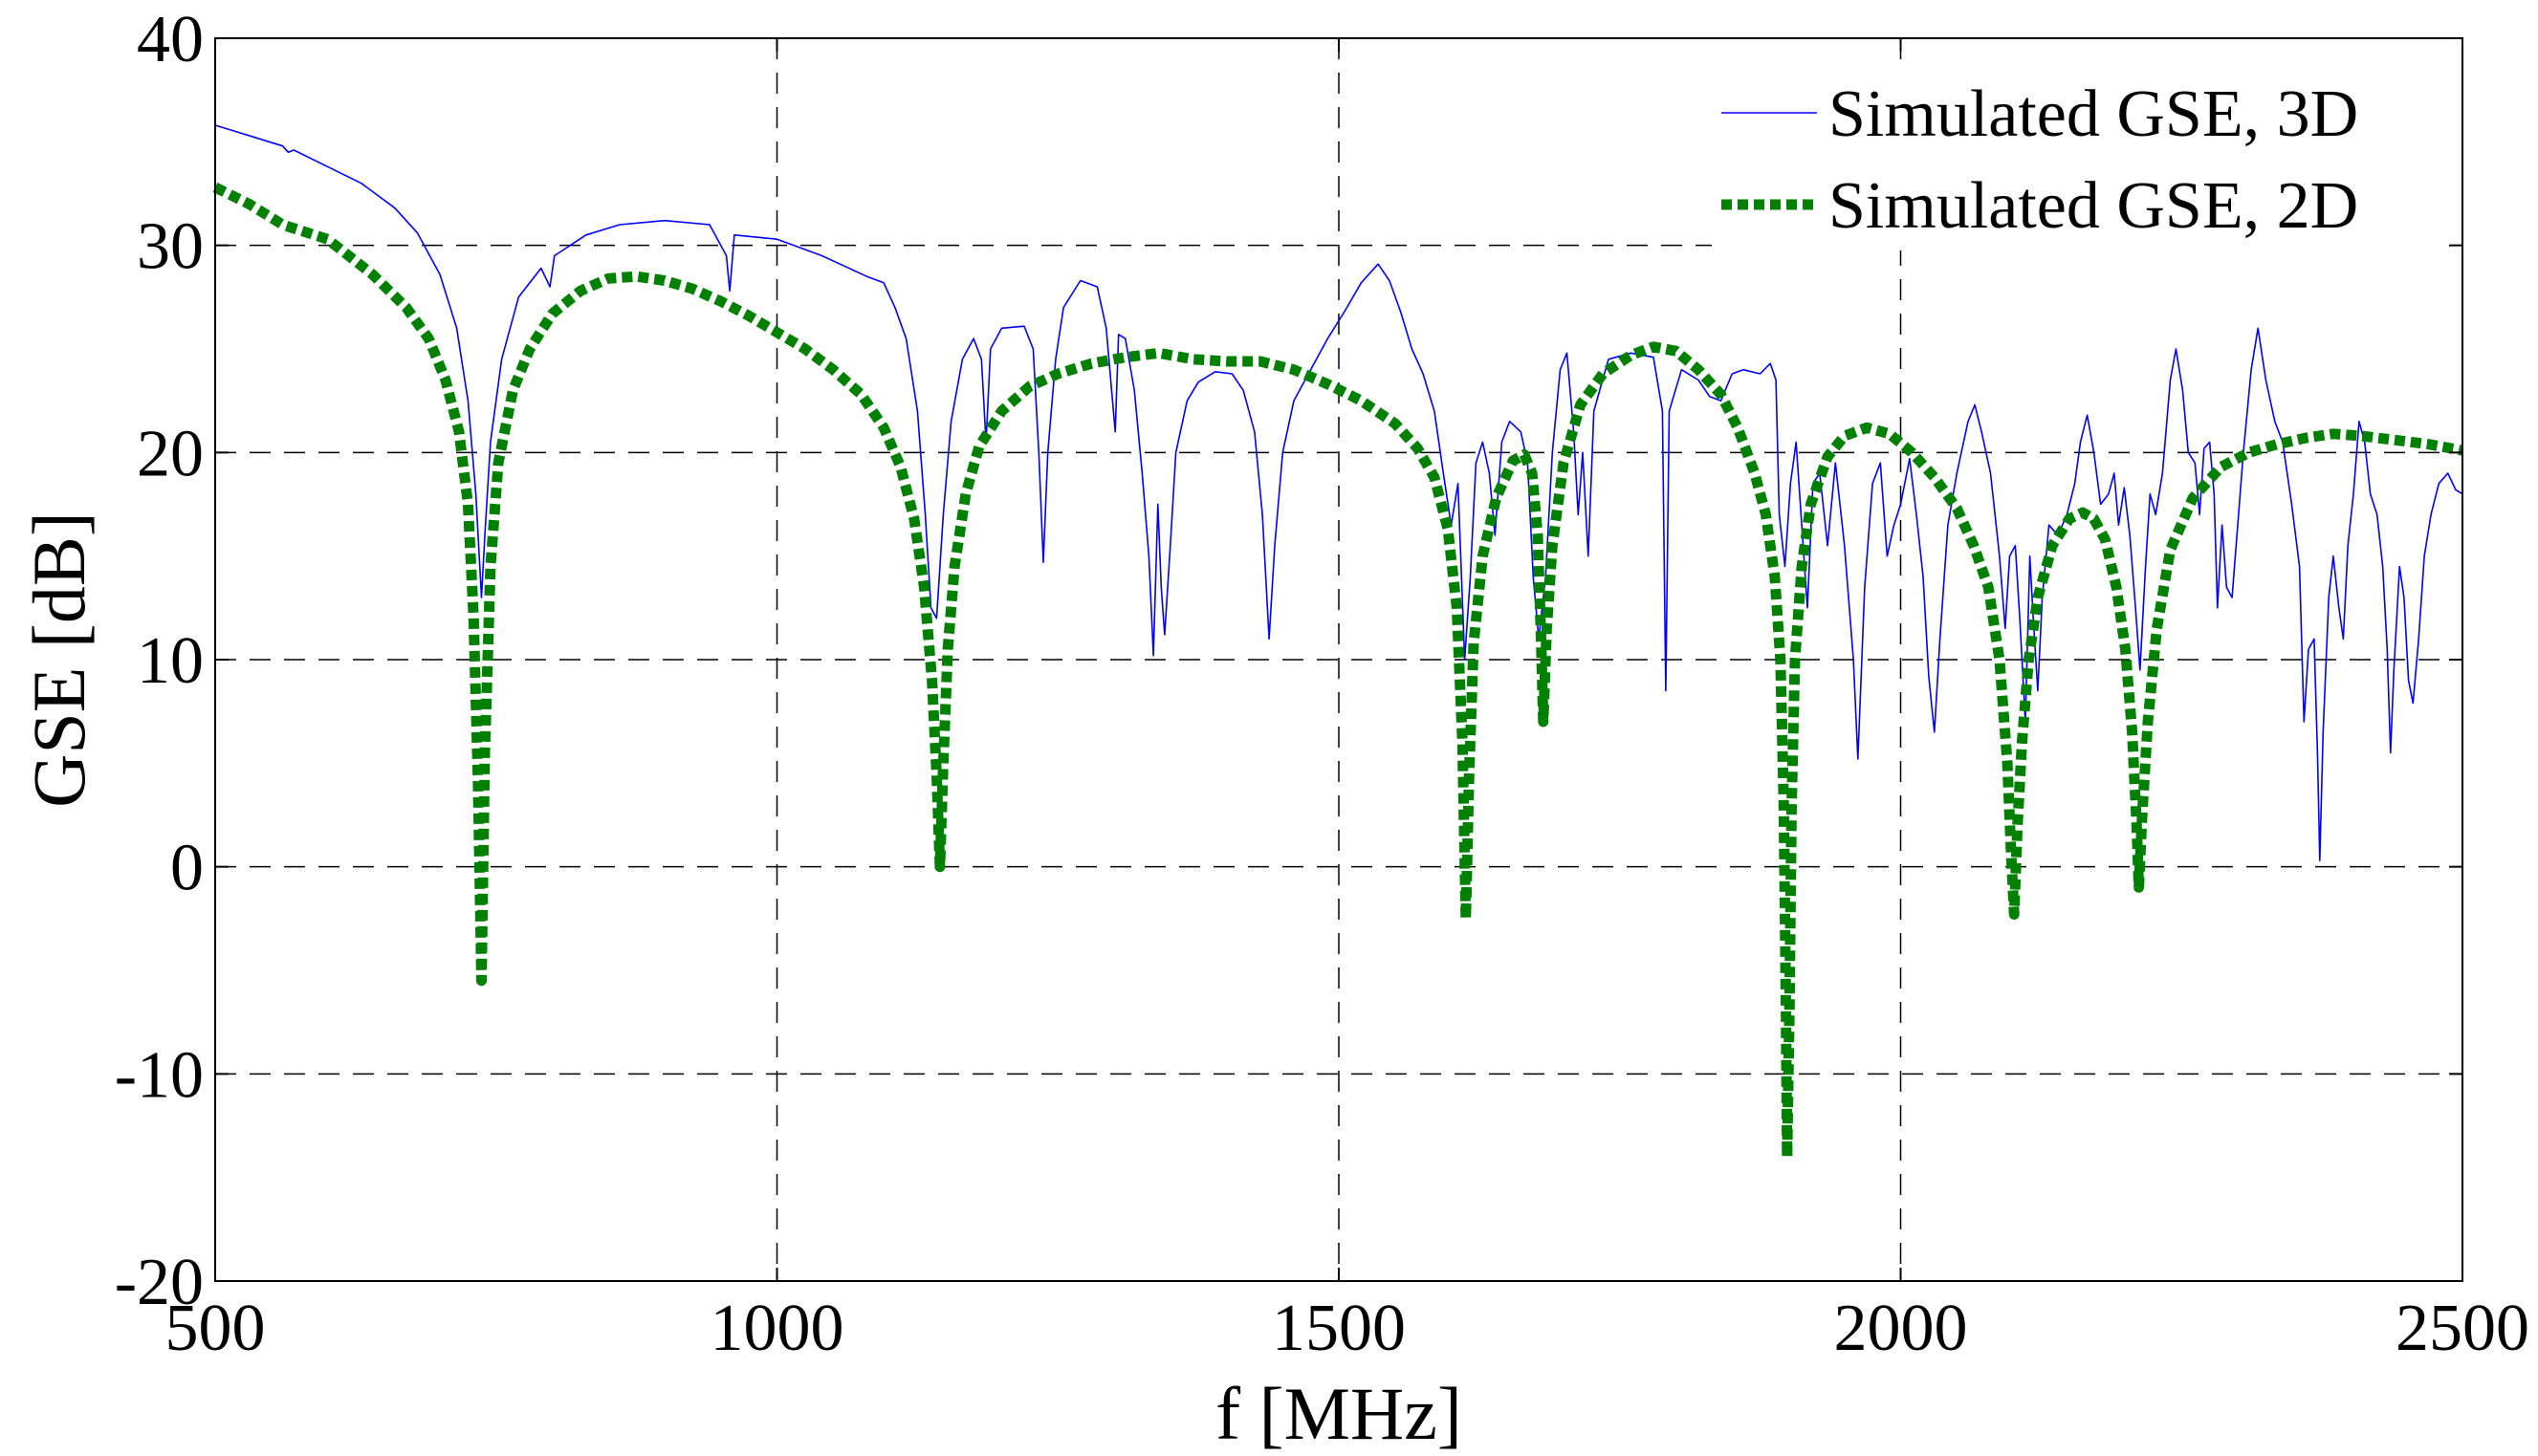  I want to click on x-tick-label: 1000, so click(777, 1328).